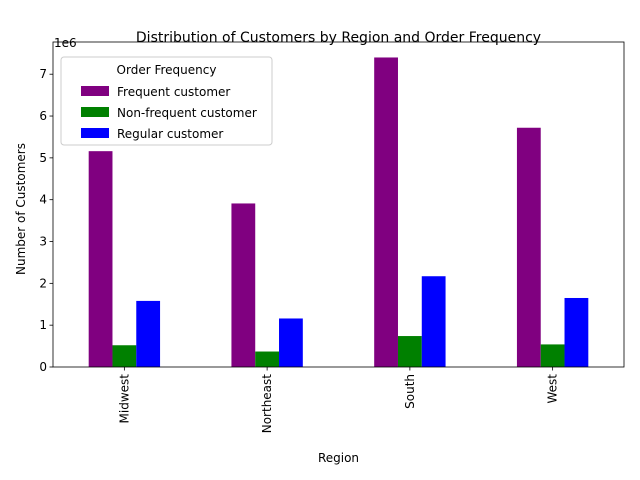  I want to click on legend-box, so click(166, 101).